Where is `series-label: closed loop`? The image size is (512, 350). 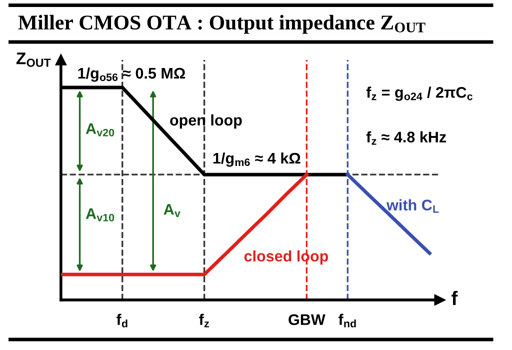 series-label: closed loop is located at coordinates (286, 257).